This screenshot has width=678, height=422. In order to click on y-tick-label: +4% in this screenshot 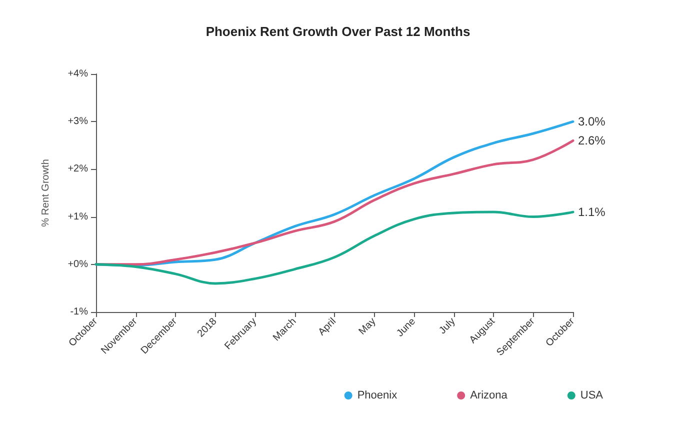, I will do `click(78, 74)`.